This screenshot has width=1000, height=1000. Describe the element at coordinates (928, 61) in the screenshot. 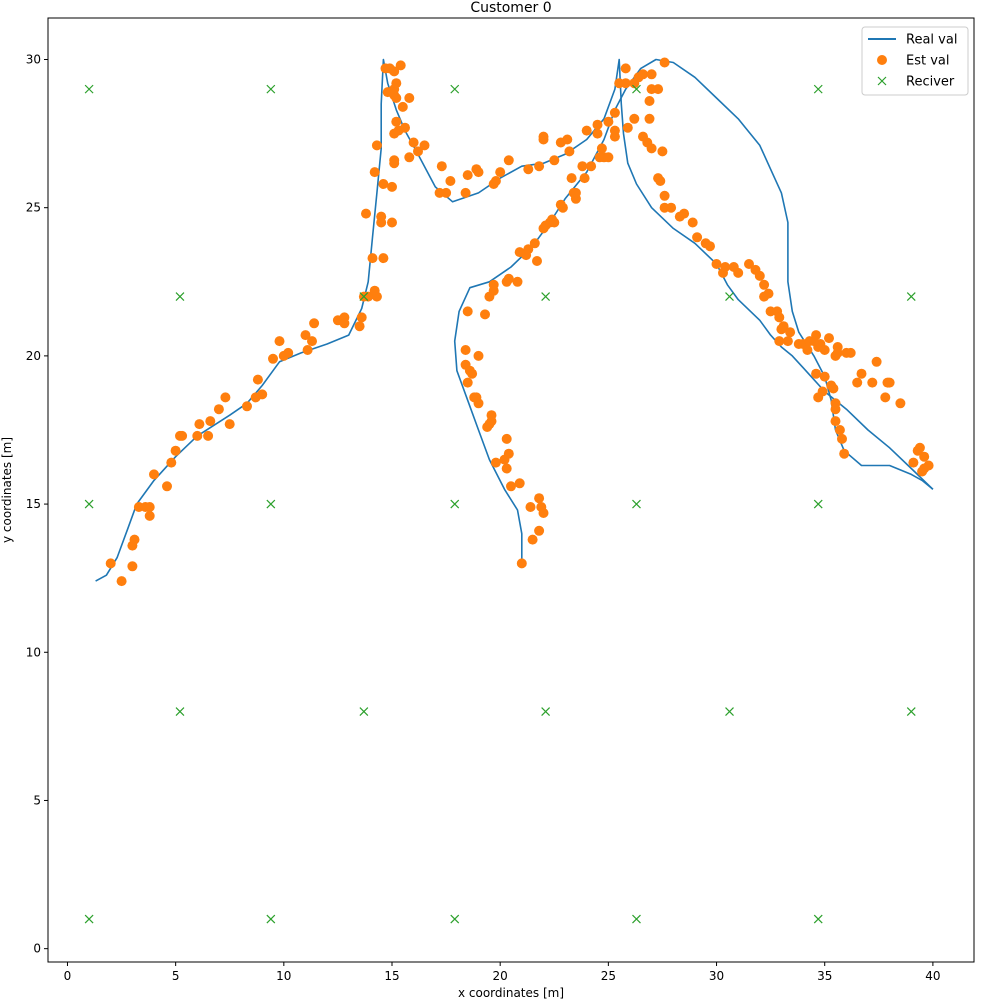

I see `legend-label: Est val` at that location.